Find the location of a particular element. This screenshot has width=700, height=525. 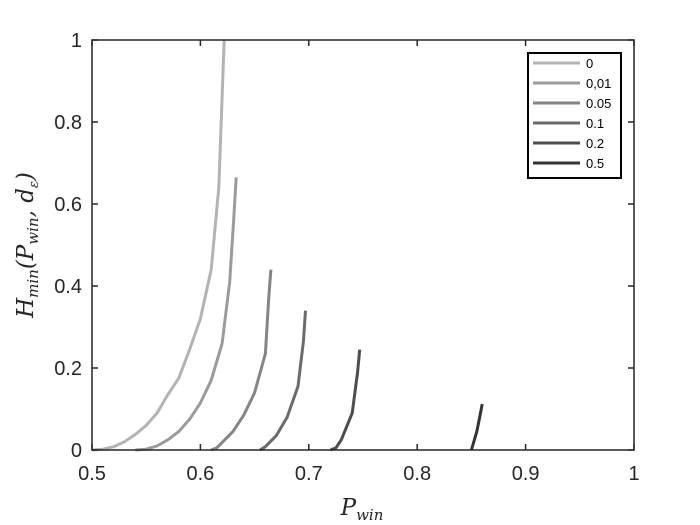

legend: 0 0,01 0.05 0.1 0.2 0.5 is located at coordinates (574, 115).